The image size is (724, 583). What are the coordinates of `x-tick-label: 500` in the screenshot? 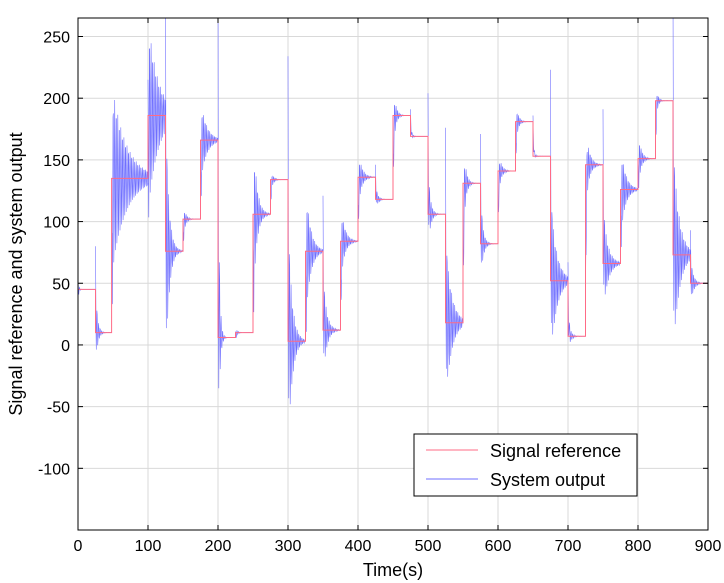 It's located at (428, 546).